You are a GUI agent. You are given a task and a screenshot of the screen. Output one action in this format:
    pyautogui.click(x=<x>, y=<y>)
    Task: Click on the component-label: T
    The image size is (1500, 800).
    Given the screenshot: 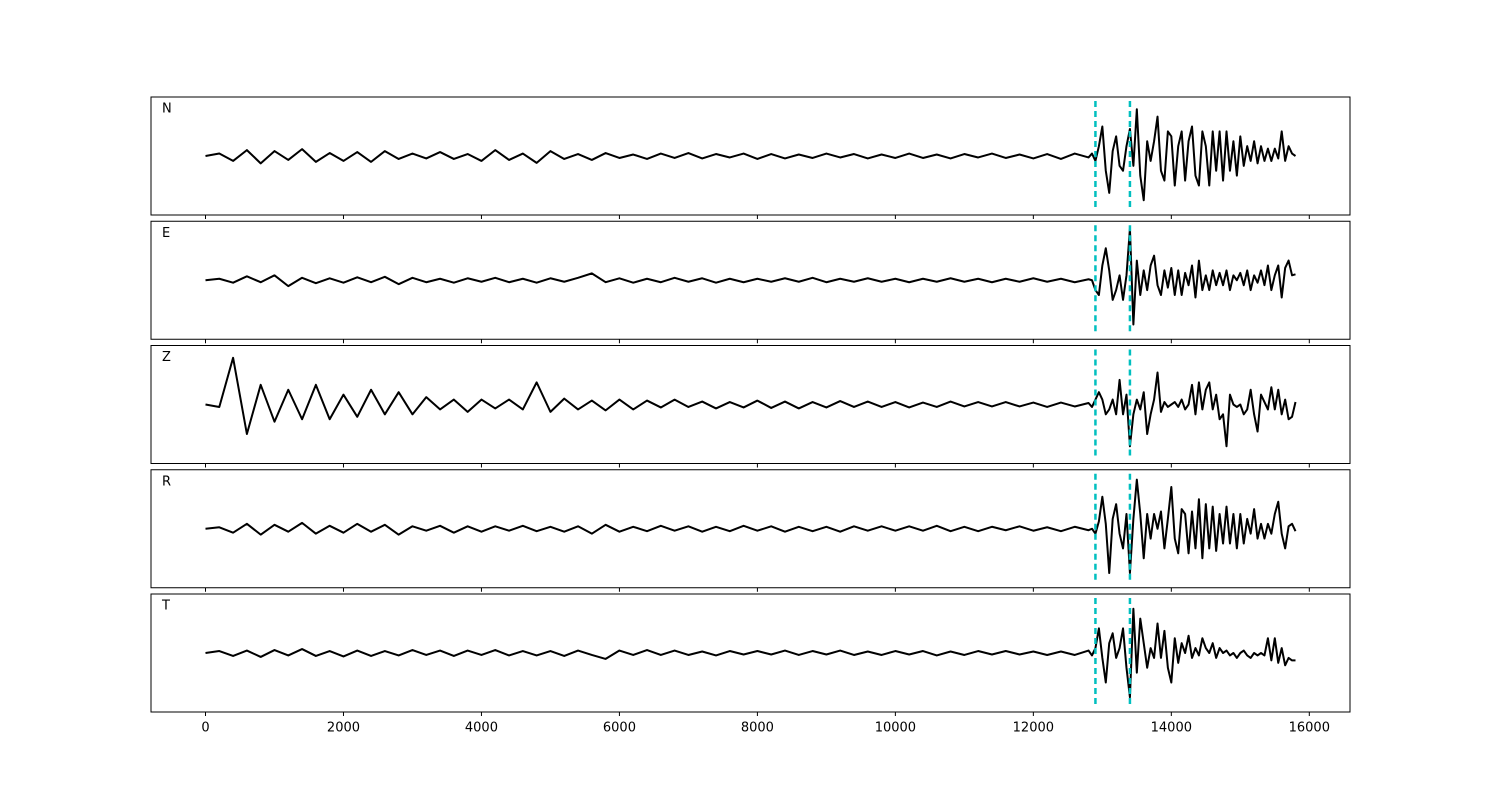 What is the action you would take?
    pyautogui.click(x=165, y=606)
    